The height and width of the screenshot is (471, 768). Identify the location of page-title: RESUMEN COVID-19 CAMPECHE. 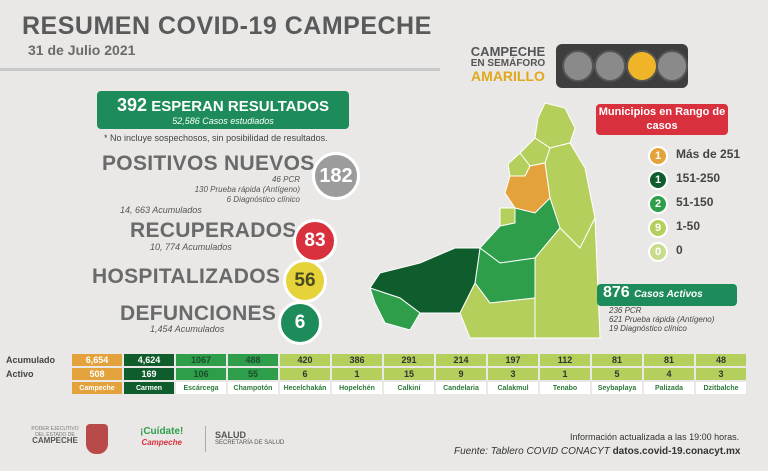
(227, 26).